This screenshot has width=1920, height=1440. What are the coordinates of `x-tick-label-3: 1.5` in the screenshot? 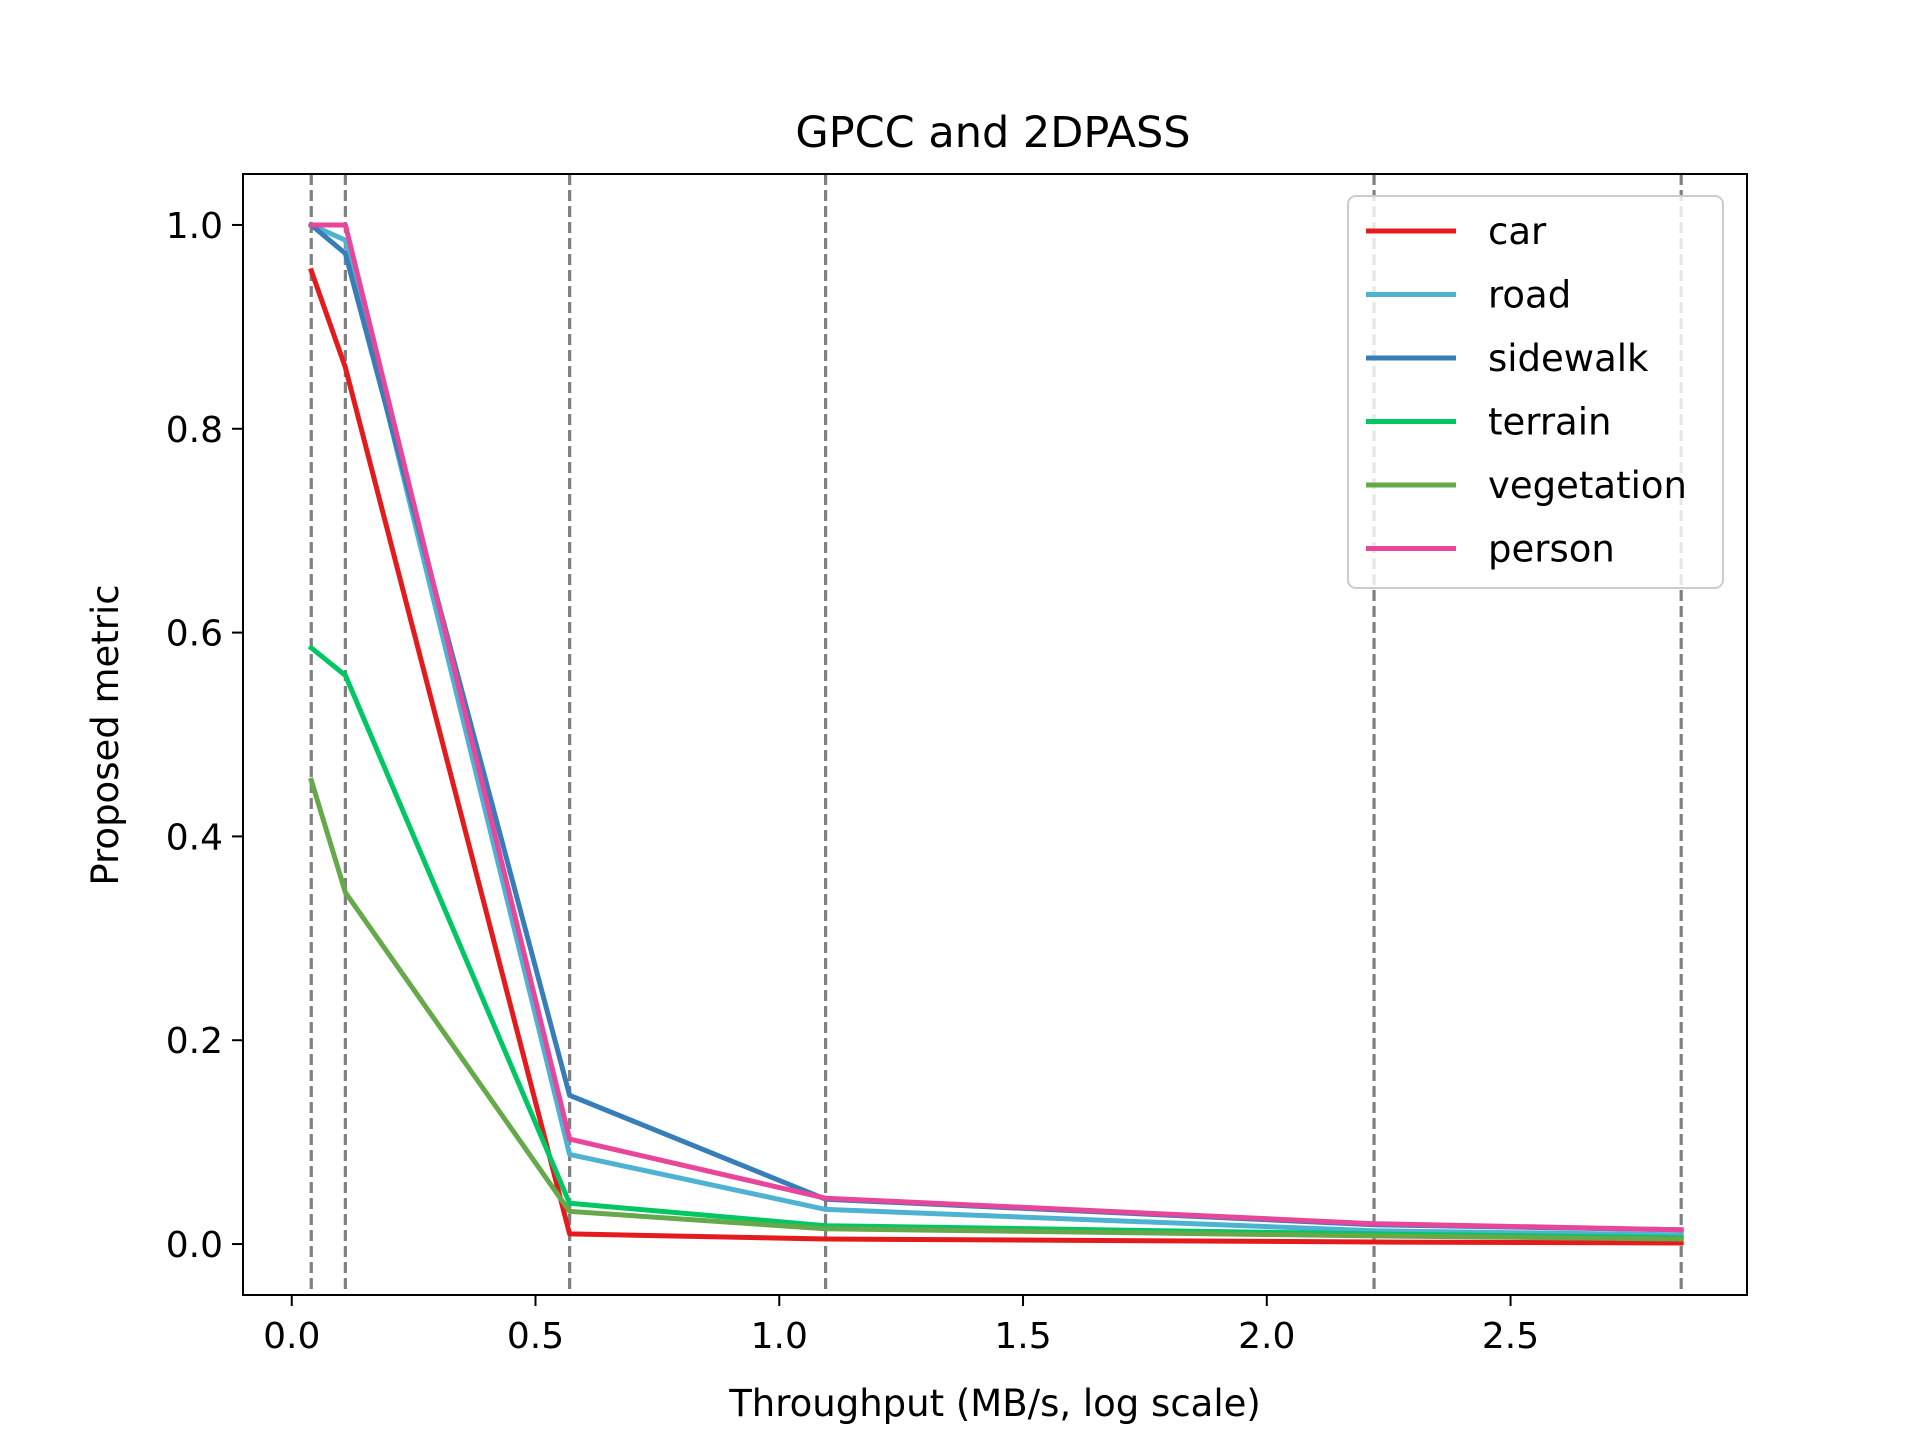 It's located at (1022, 1336).